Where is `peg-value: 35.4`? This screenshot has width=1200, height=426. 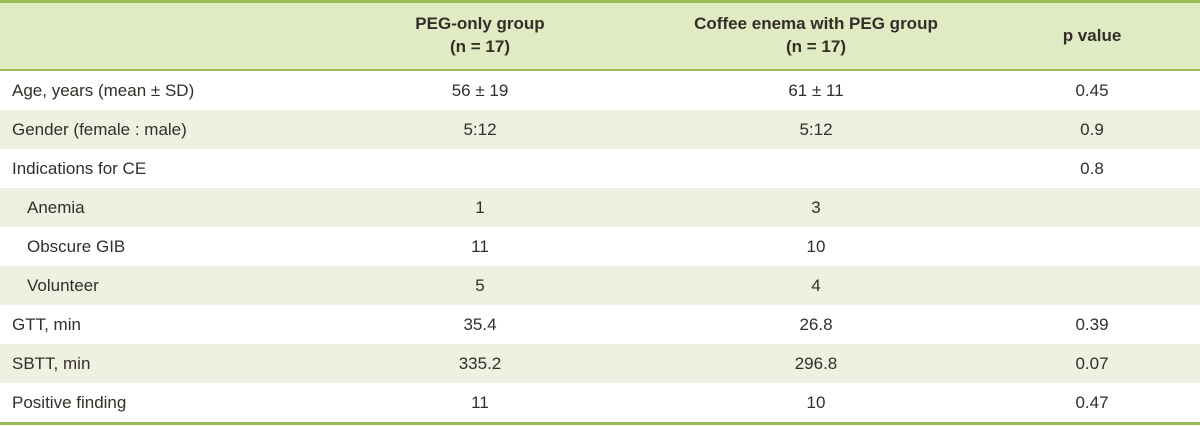 peg-value: 35.4 is located at coordinates (480, 324).